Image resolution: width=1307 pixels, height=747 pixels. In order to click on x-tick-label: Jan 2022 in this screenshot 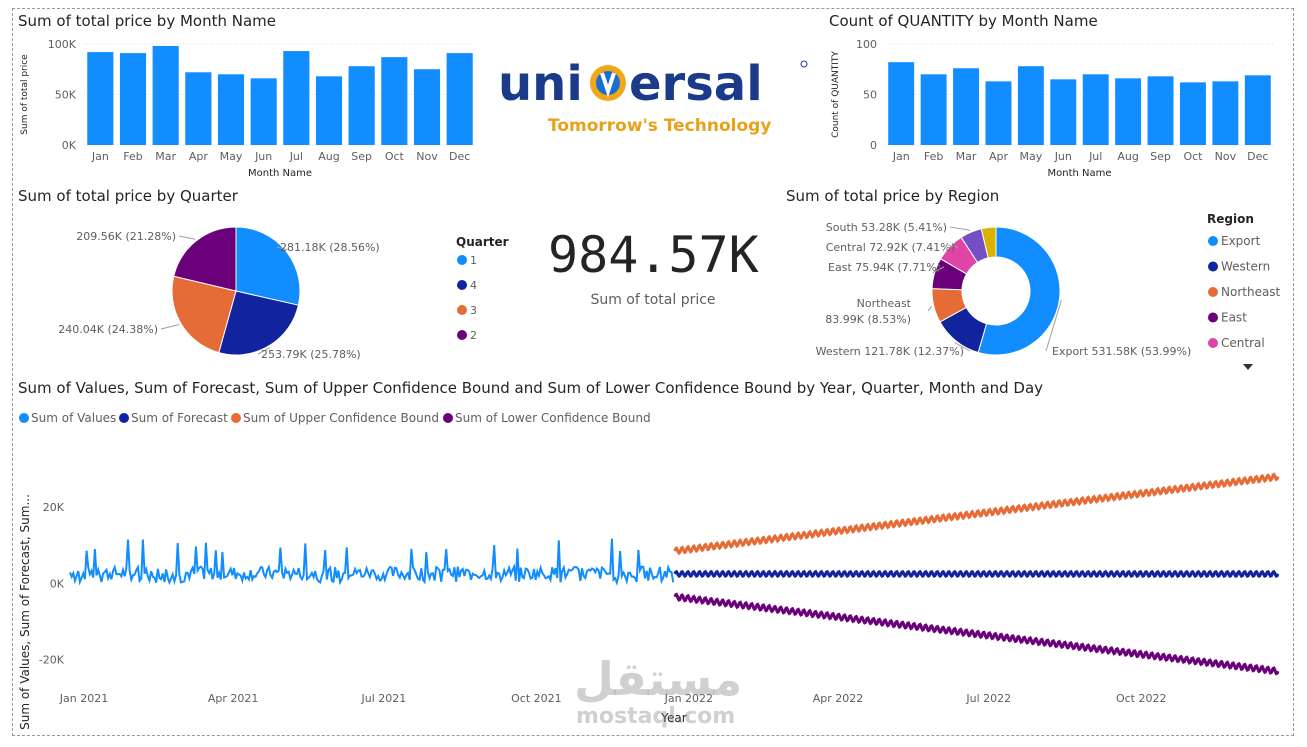, I will do `click(688, 698)`.